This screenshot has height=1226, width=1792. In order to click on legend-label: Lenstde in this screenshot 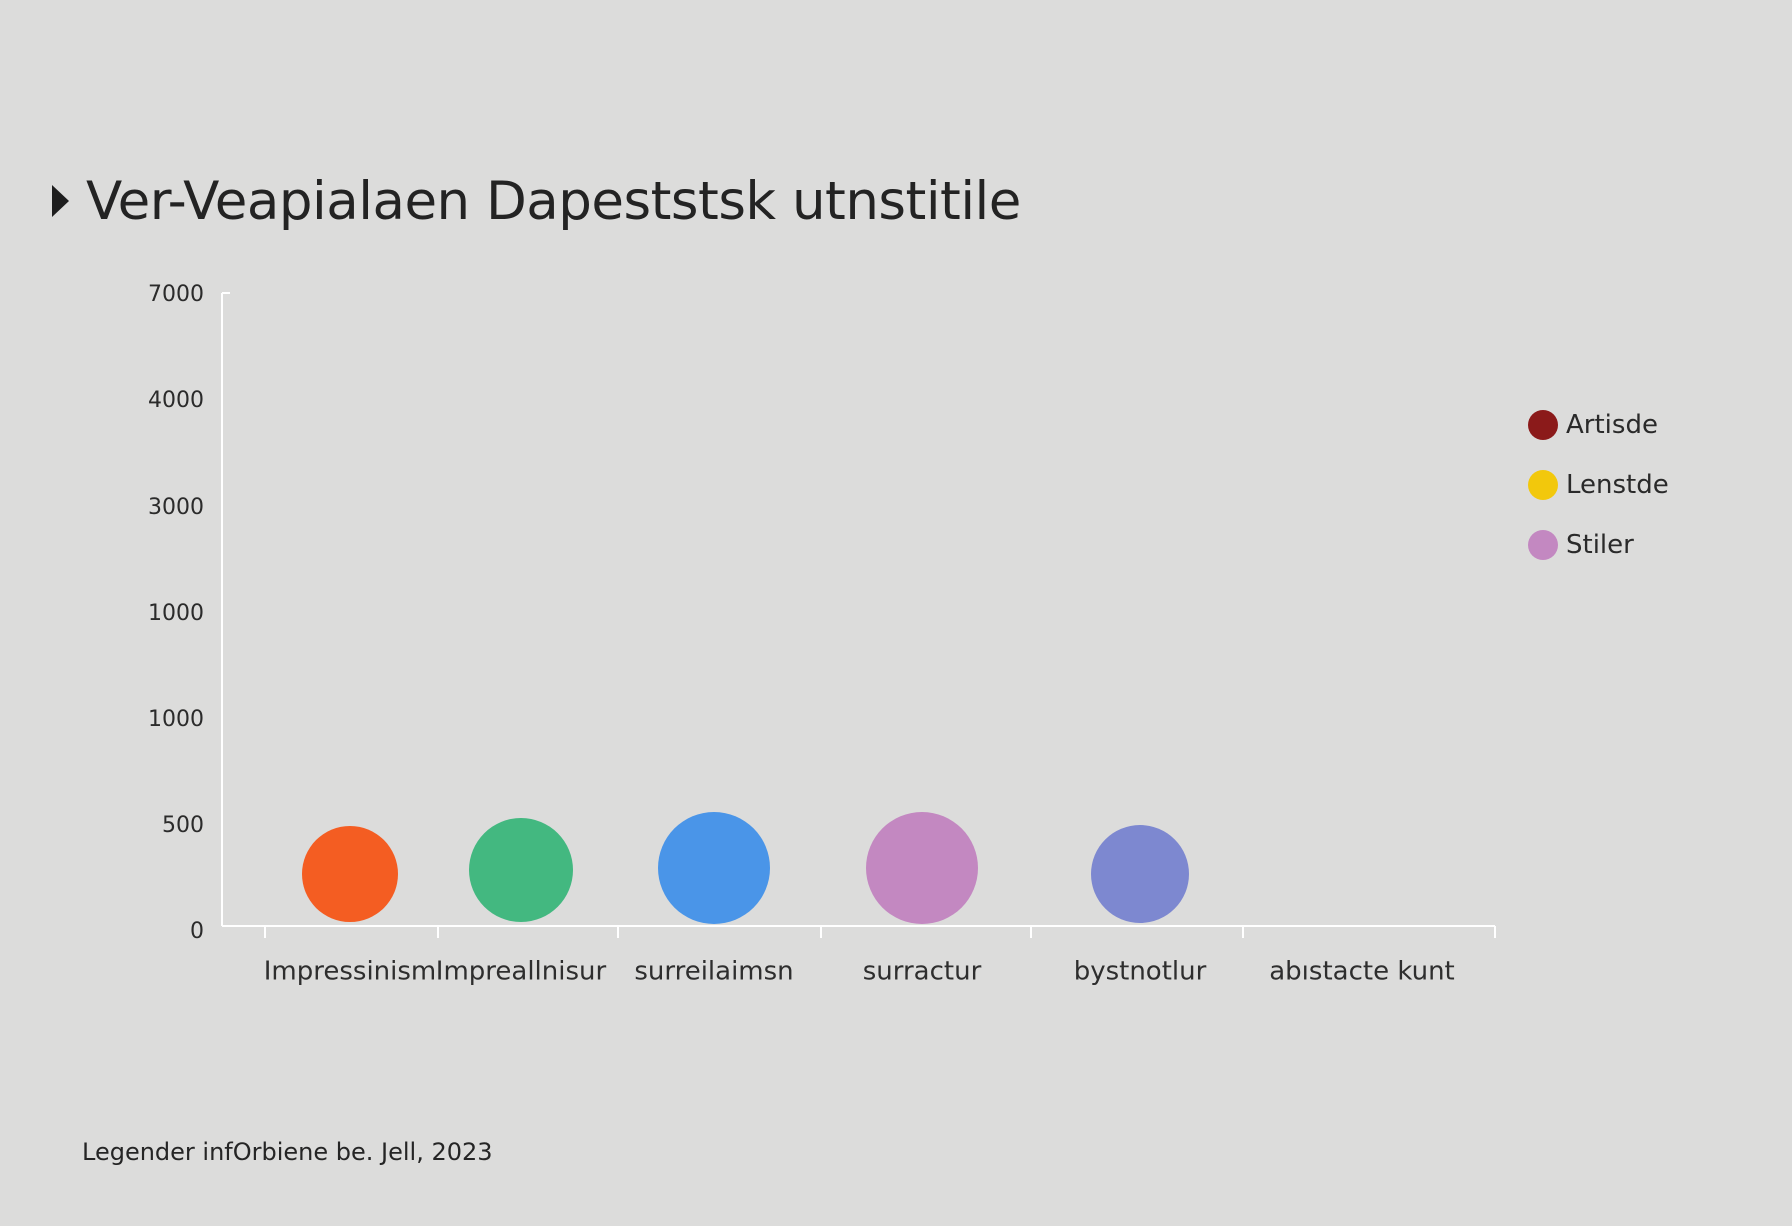, I will do `click(1617, 485)`.